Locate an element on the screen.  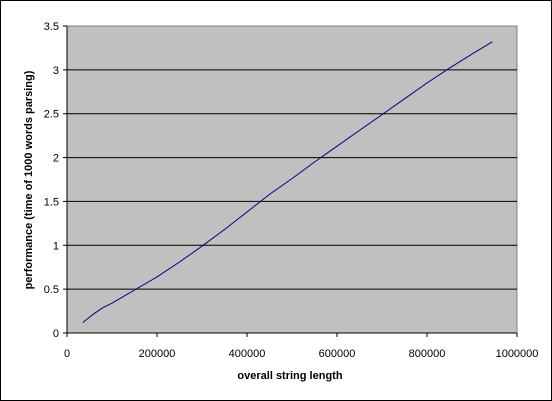
y-tick-label: 1.5 is located at coordinates (51, 202).